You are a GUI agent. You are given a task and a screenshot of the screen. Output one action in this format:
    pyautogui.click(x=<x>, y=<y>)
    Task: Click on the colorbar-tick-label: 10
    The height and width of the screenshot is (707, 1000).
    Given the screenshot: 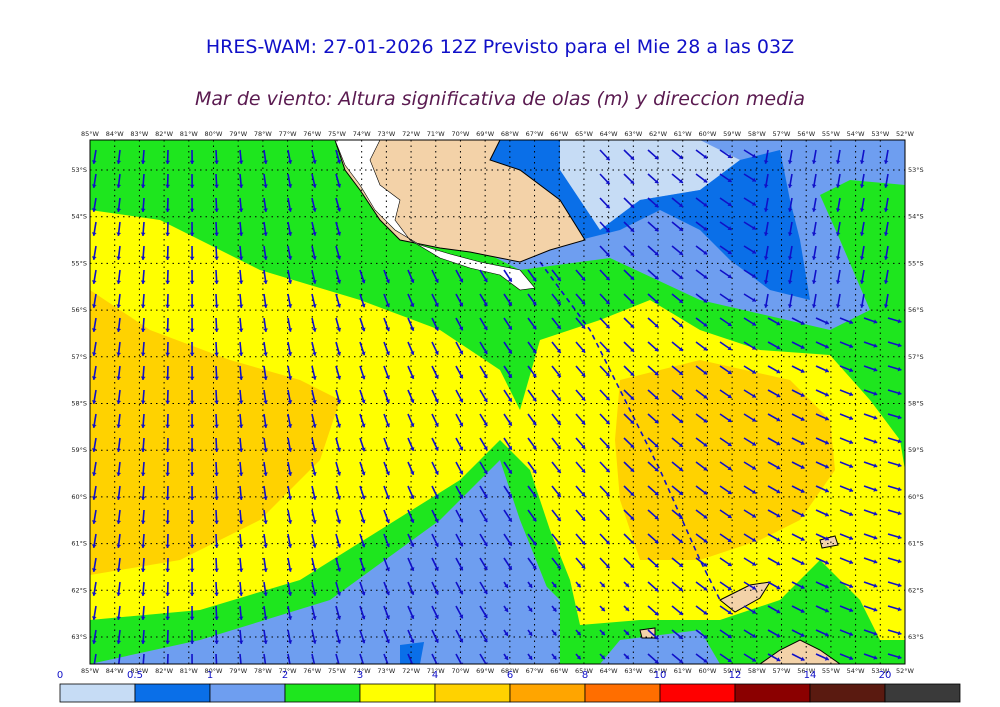 What is the action you would take?
    pyautogui.click(x=660, y=675)
    